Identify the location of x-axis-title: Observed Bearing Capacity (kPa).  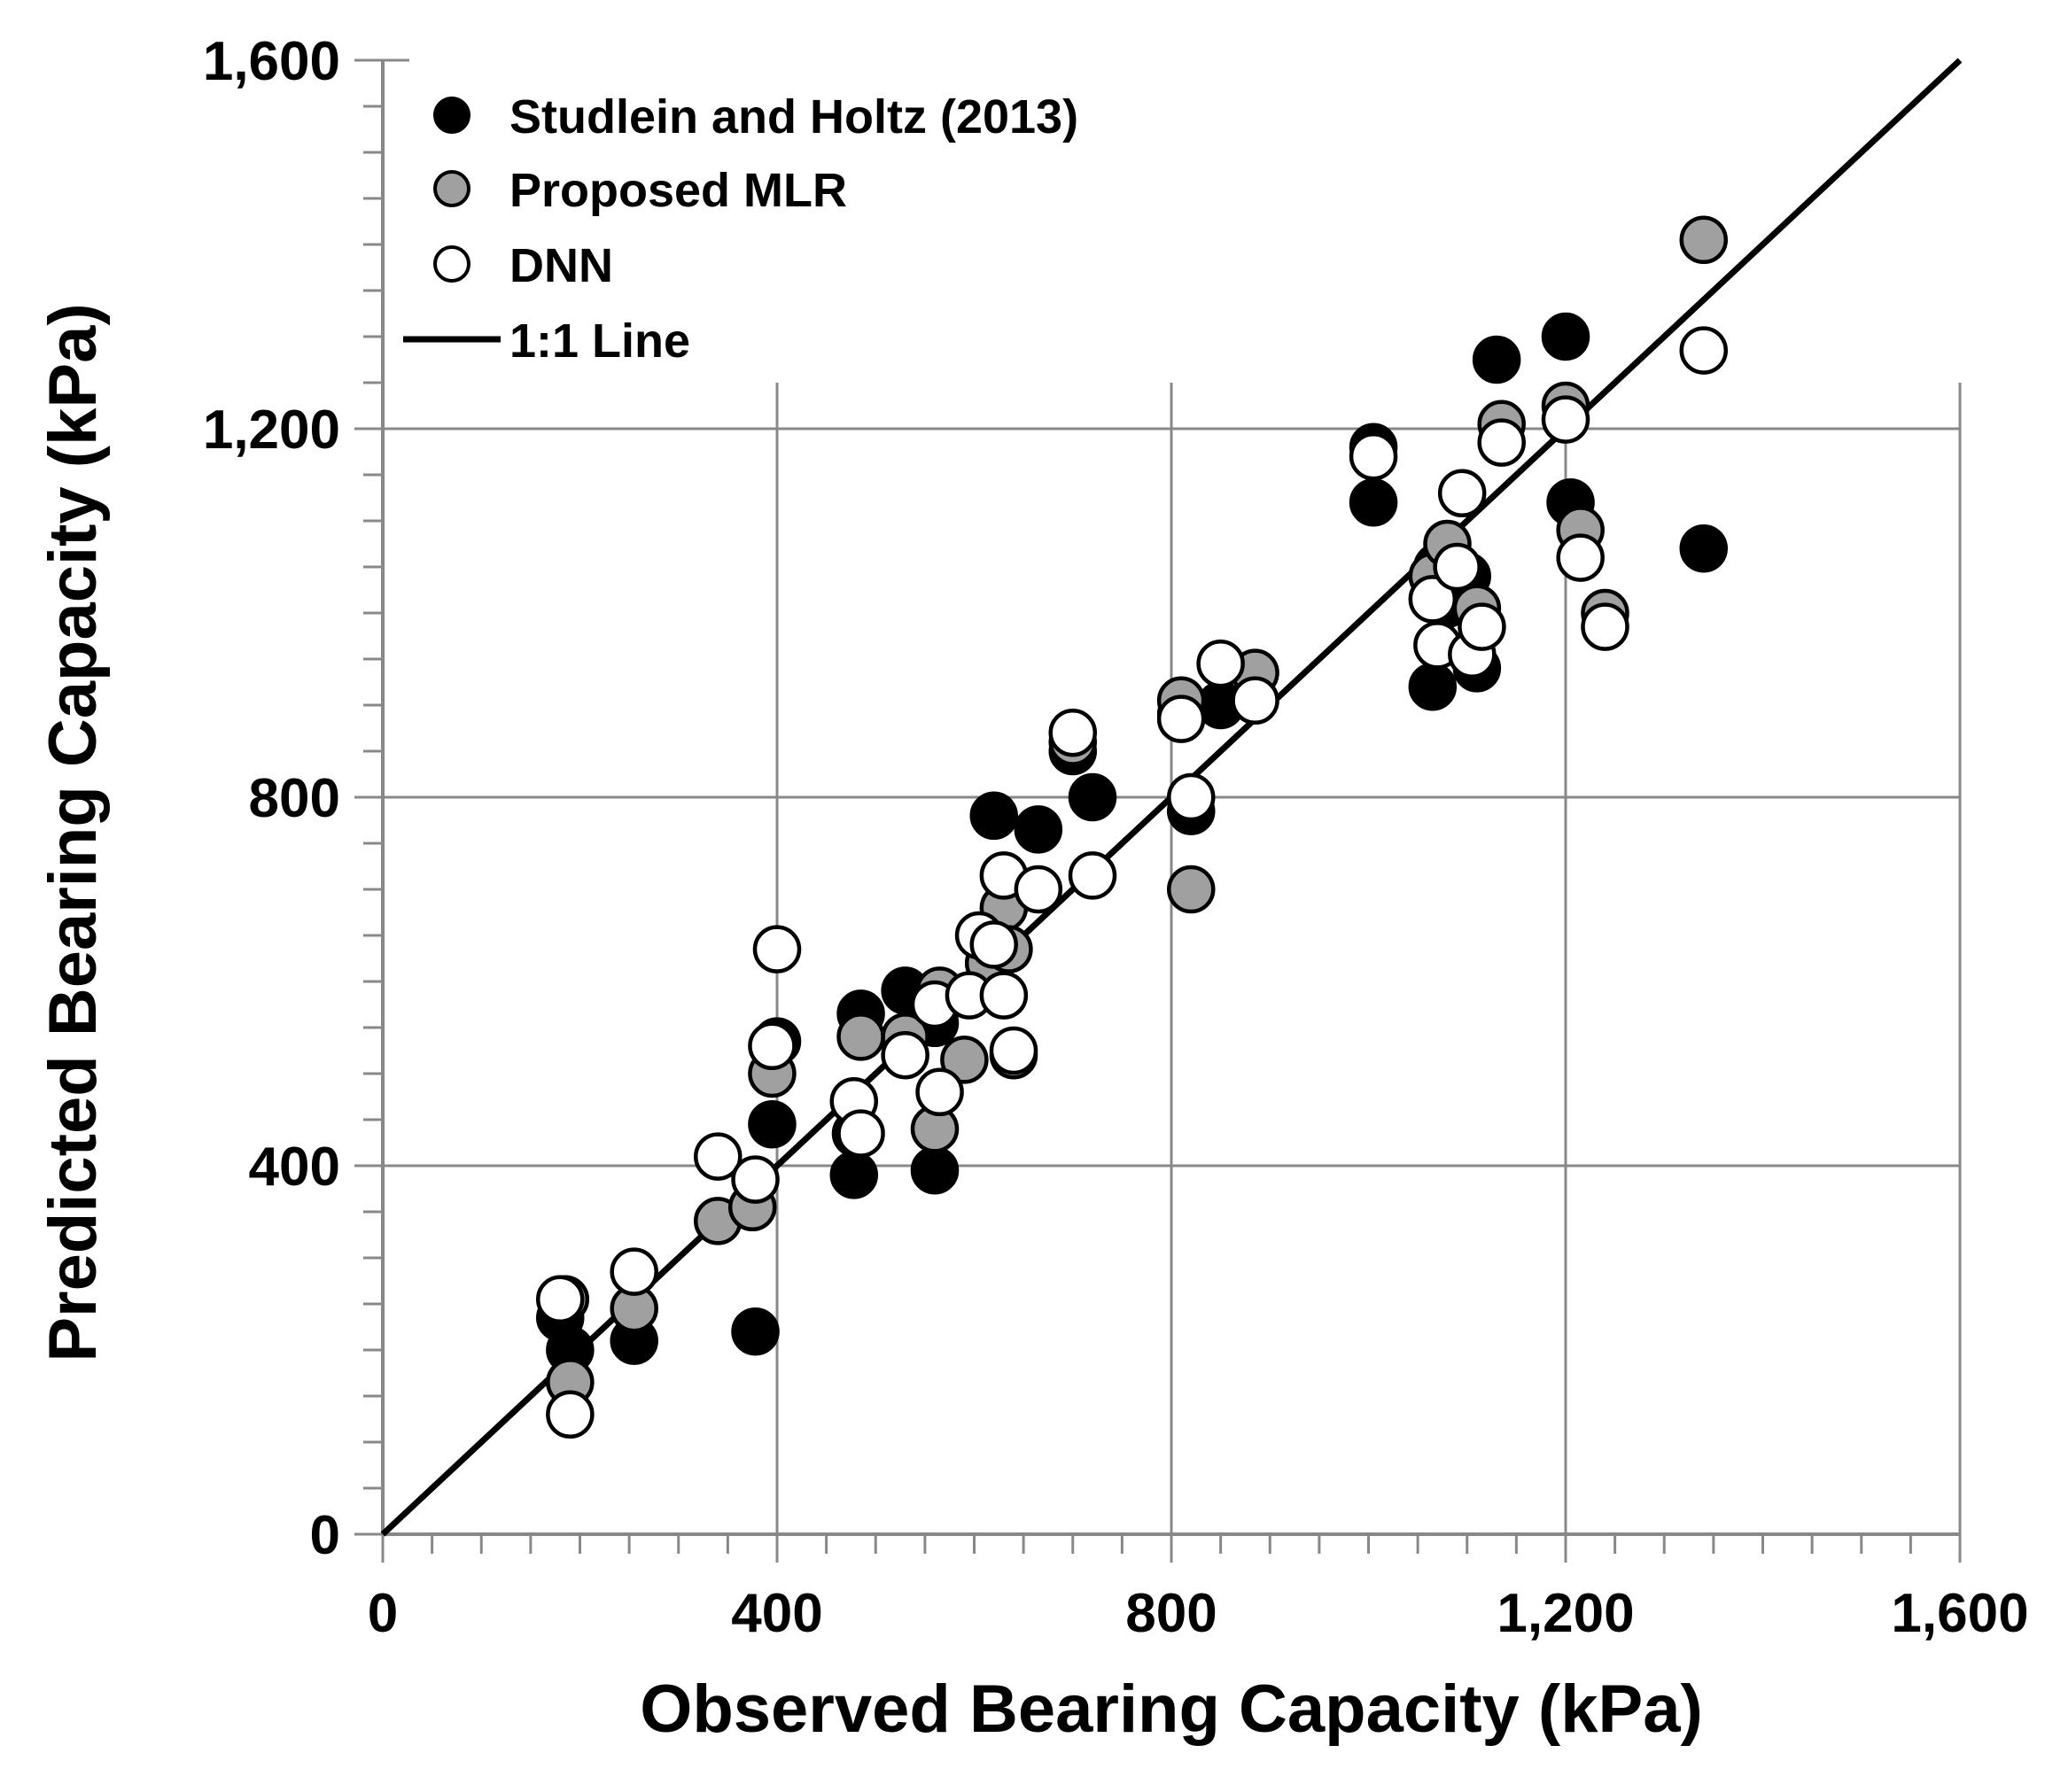
(1171, 1709).